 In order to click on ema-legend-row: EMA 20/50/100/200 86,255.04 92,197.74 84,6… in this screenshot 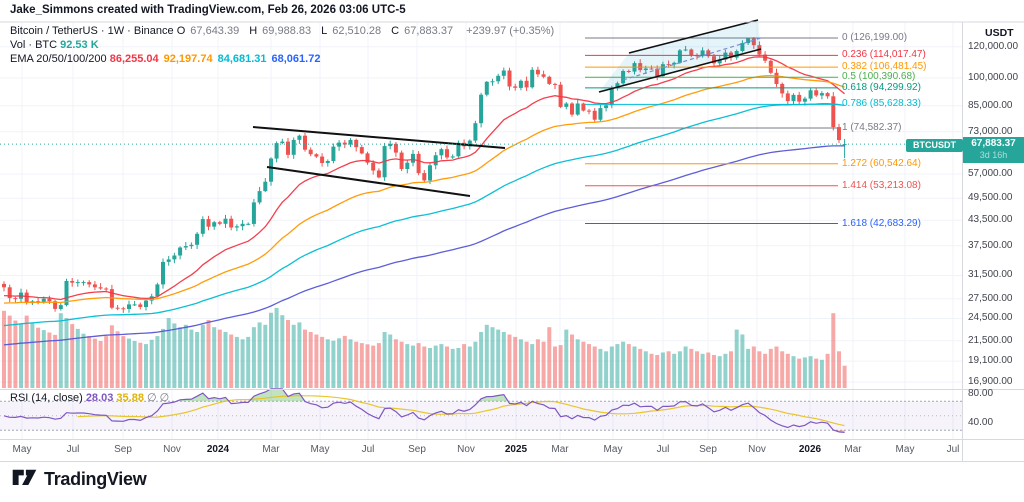, I will do `click(167, 59)`.